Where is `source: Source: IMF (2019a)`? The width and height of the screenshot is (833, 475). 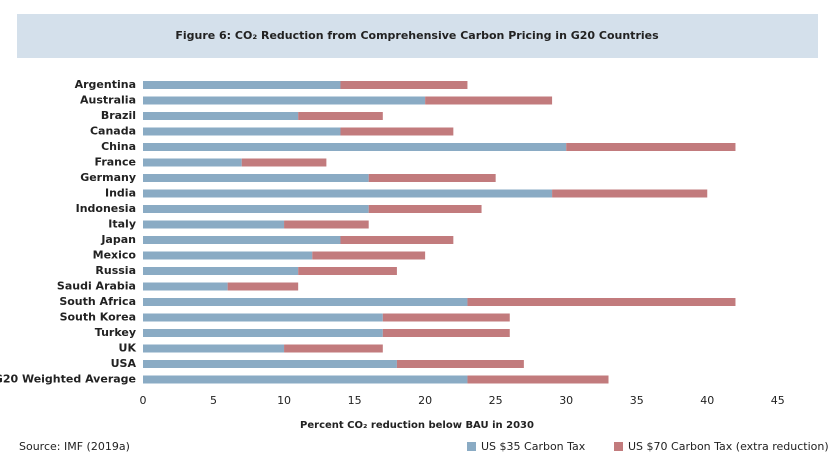 source: Source: IMF (2019a) is located at coordinates (74, 446).